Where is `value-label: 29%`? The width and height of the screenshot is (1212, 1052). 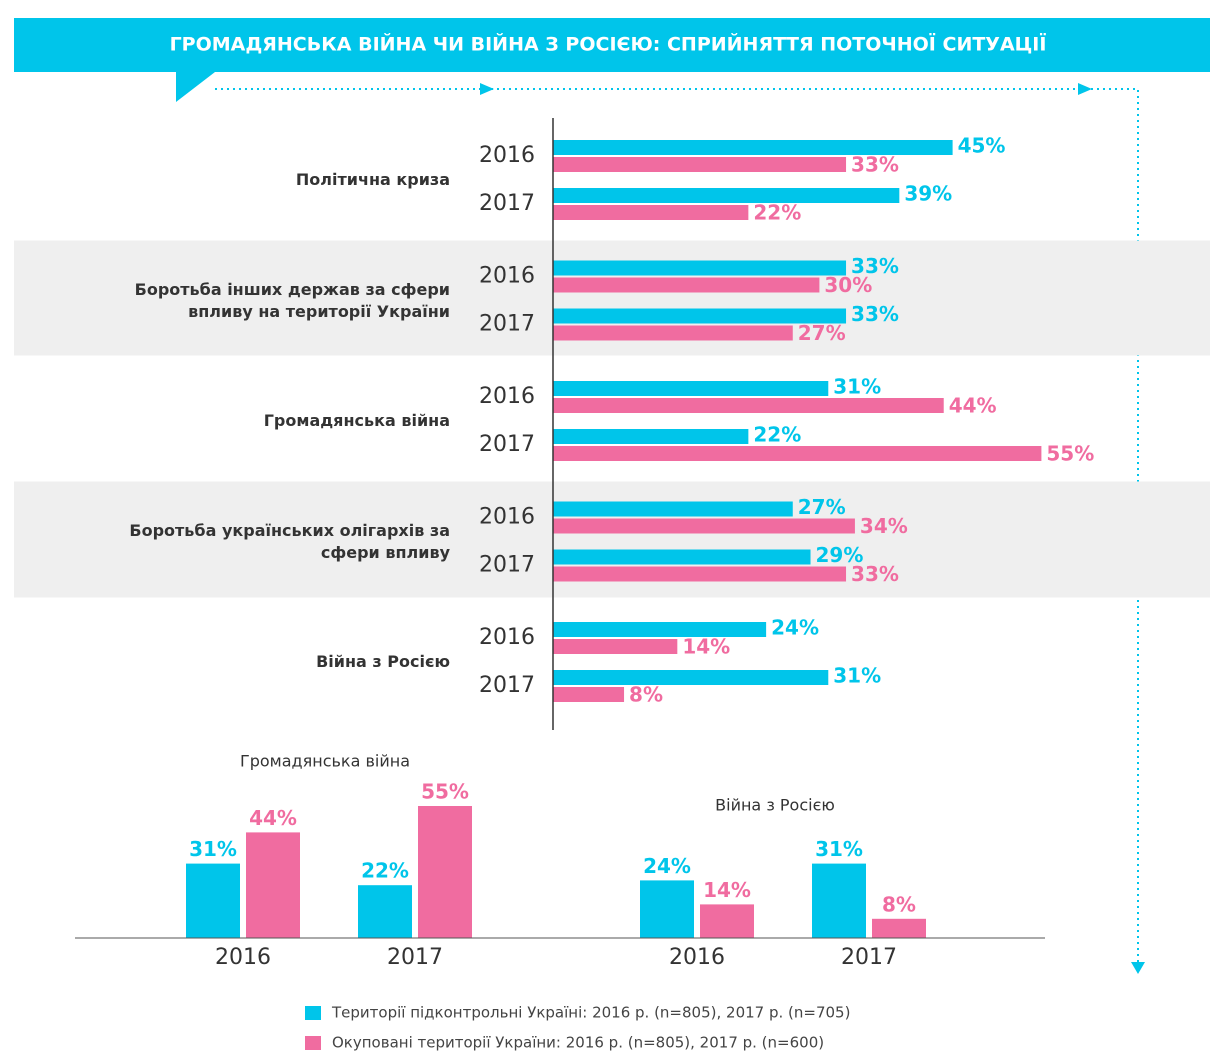
value-label: 29% is located at coordinates (840, 555).